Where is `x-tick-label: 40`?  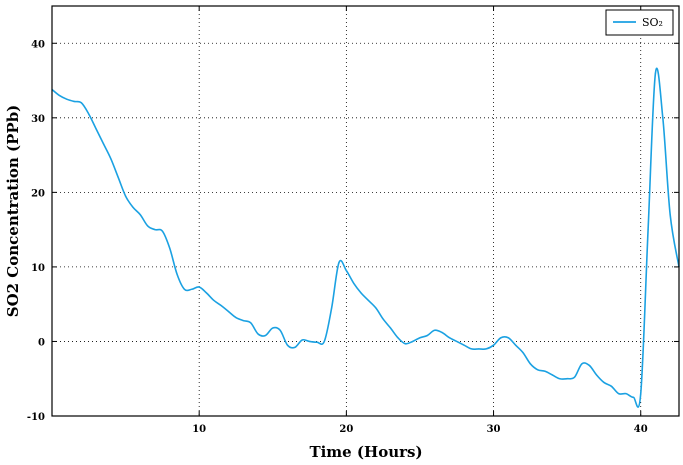
x-tick-label: 40 is located at coordinates (641, 429).